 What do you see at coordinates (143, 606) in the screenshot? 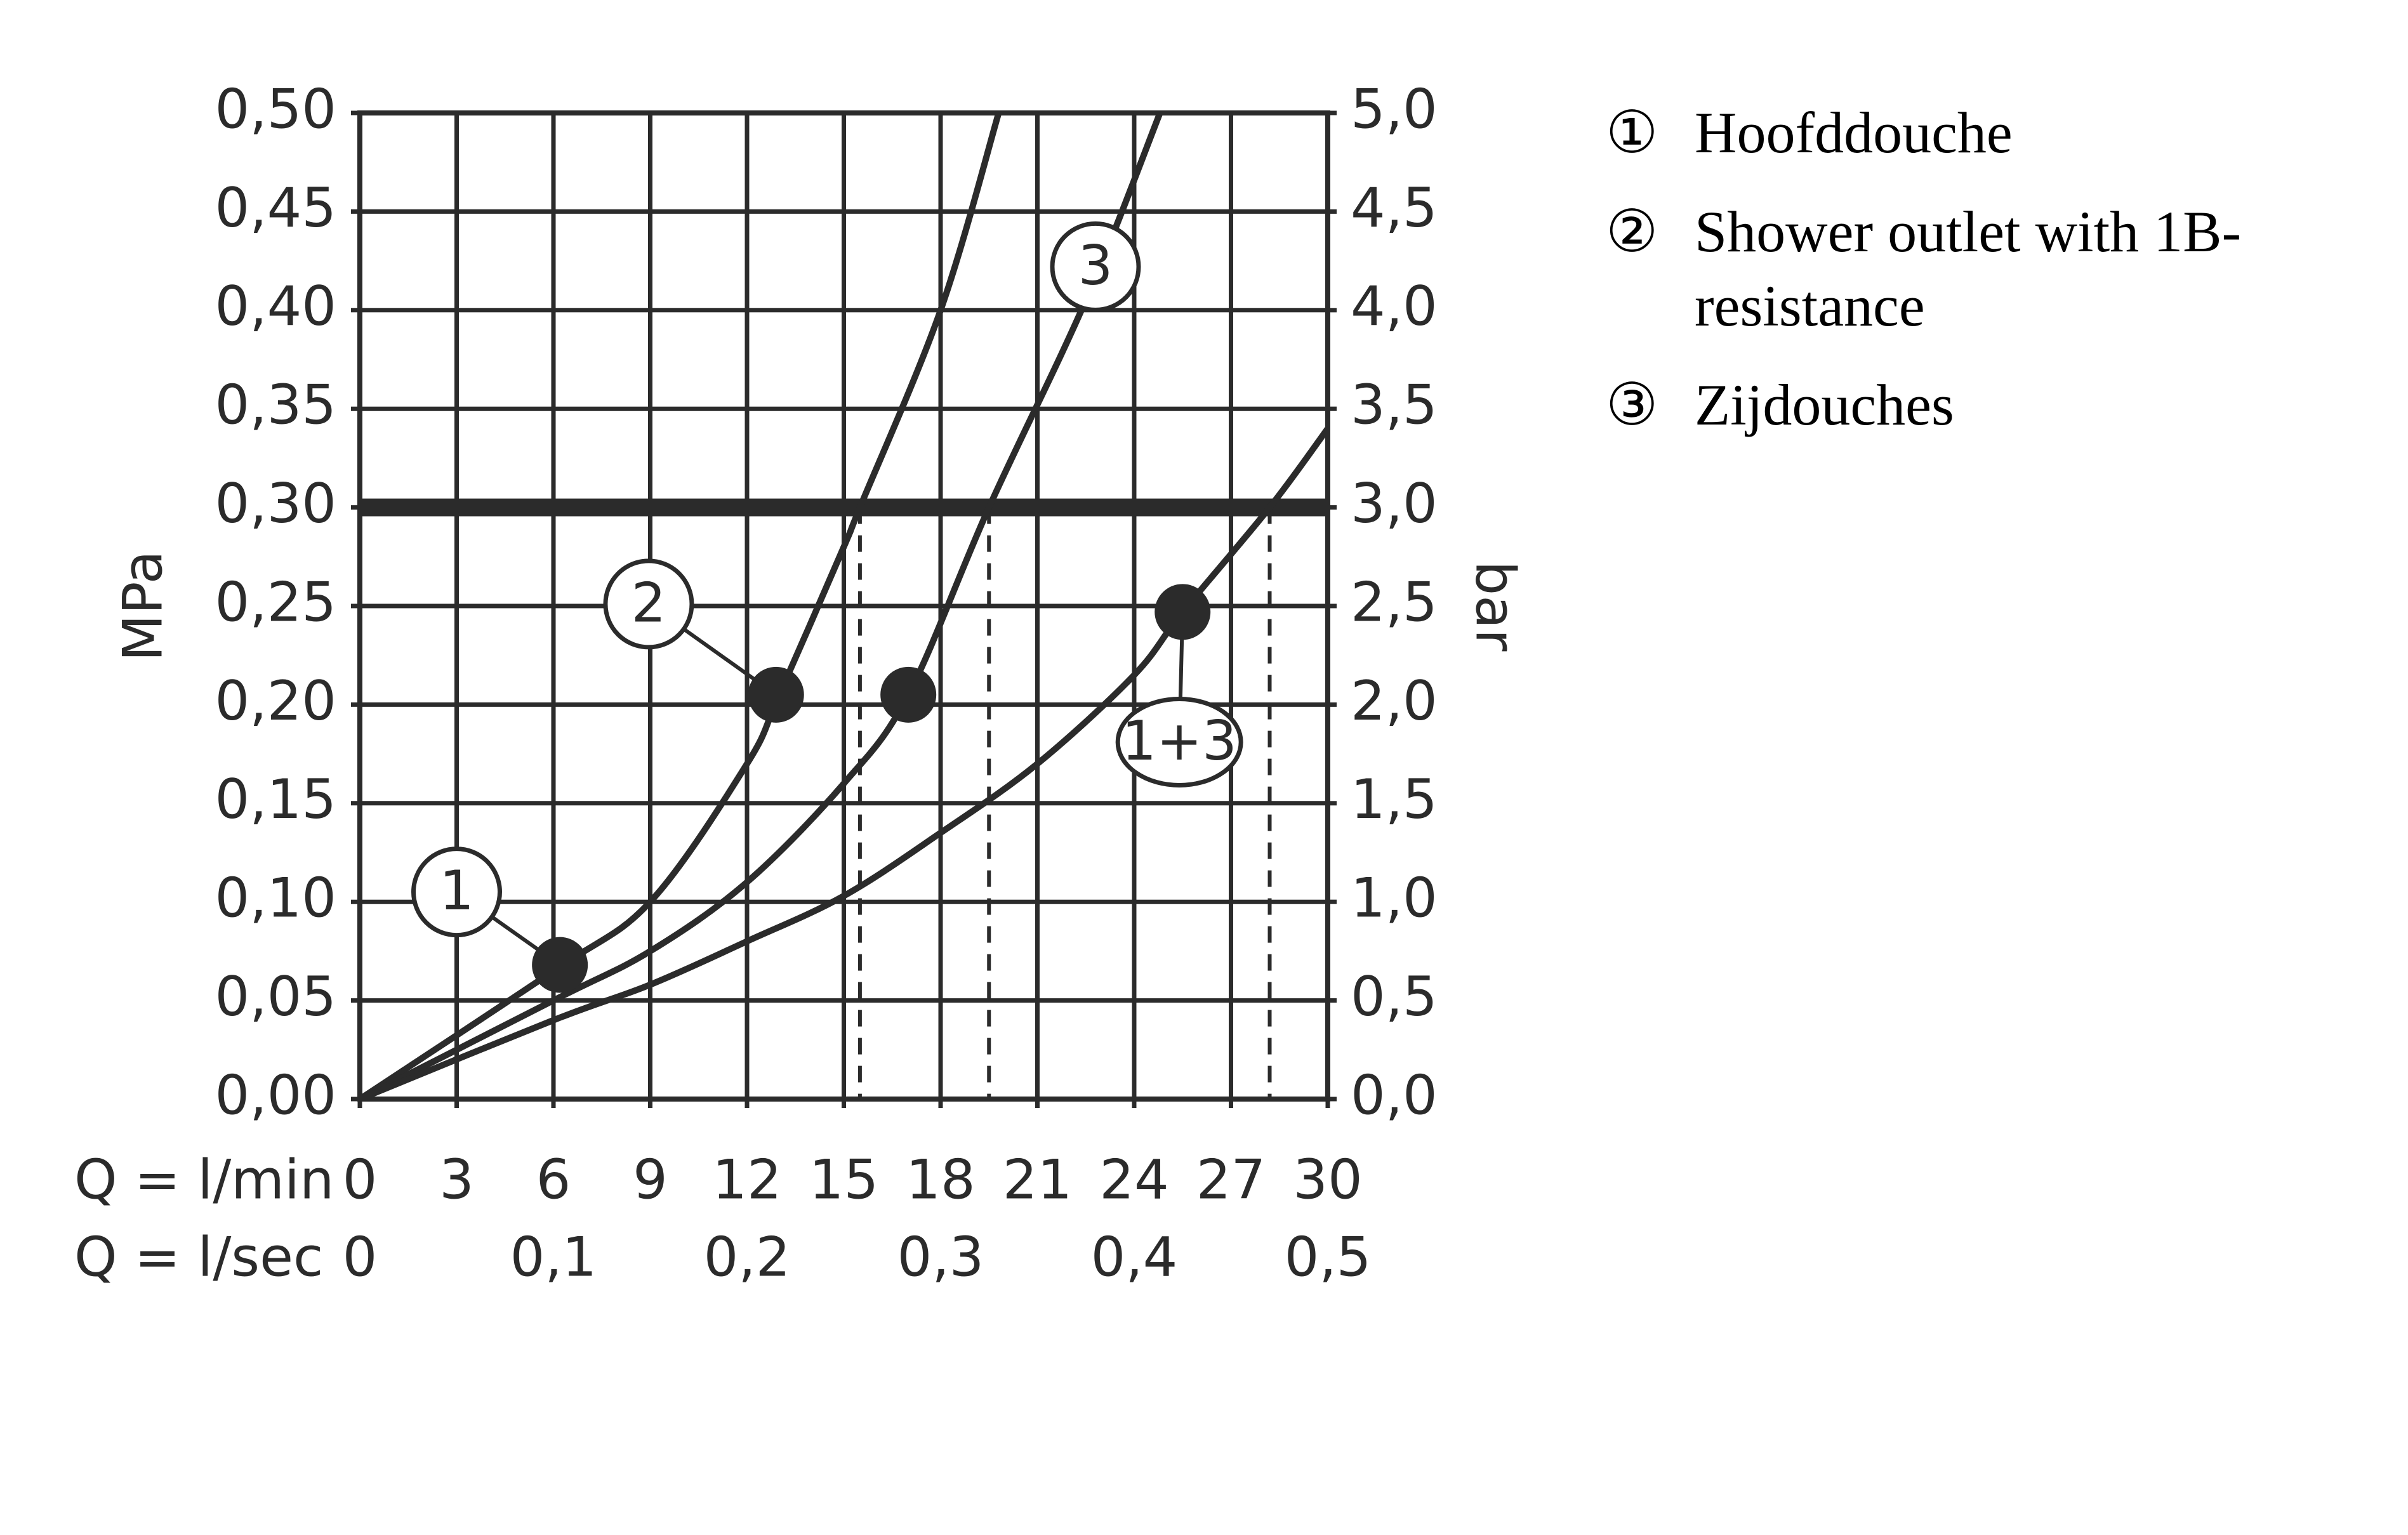
I see `y-axis-label: MPa` at bounding box center [143, 606].